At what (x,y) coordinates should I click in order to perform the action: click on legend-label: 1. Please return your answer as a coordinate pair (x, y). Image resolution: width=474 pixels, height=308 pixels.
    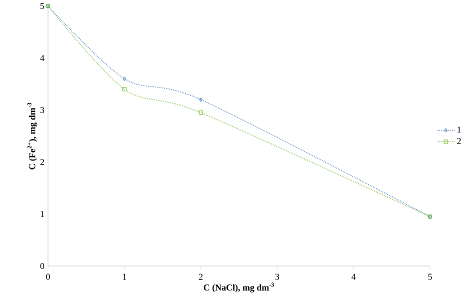
    Looking at the image, I should click on (459, 129).